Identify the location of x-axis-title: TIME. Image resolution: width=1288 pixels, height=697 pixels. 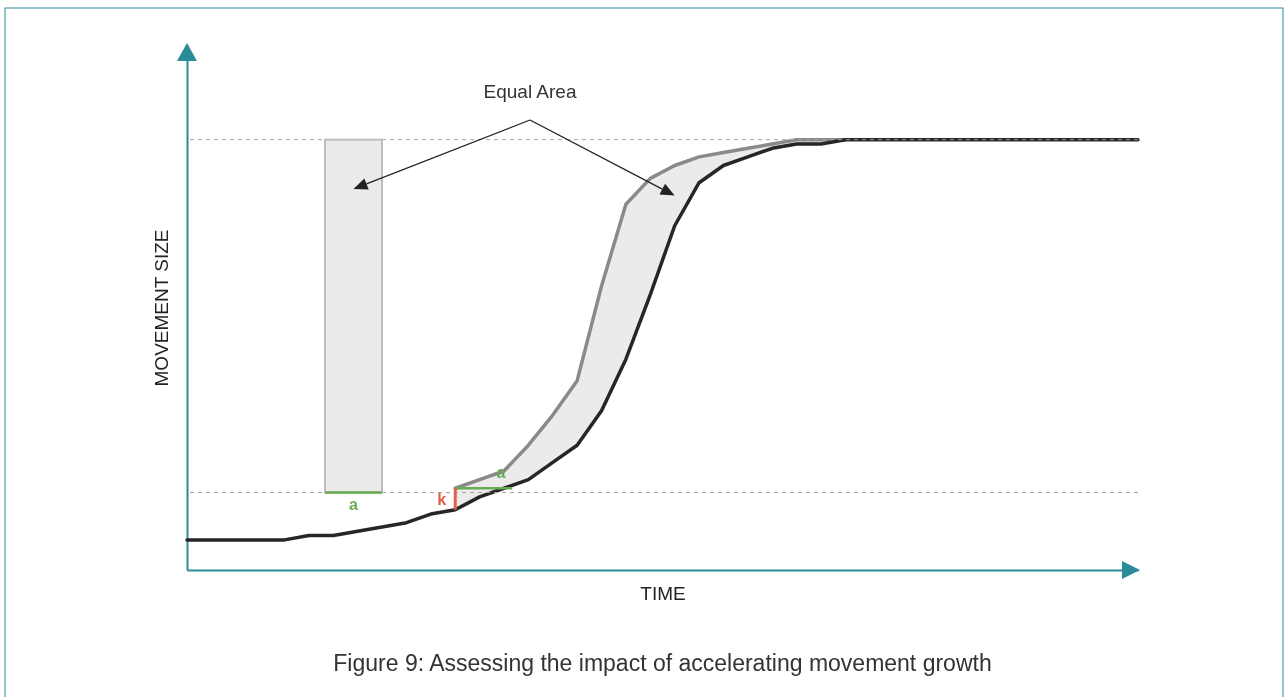
(663, 593).